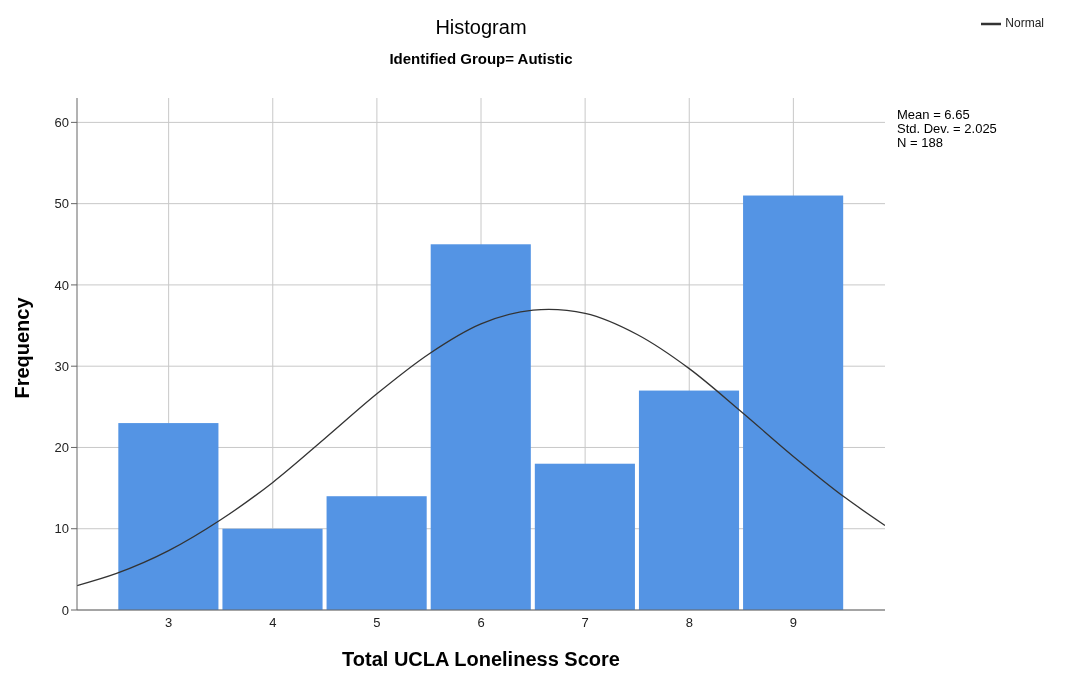 This screenshot has width=1068, height=682. Describe the element at coordinates (377, 623) in the screenshot. I see `x-tick-label: 5` at that location.